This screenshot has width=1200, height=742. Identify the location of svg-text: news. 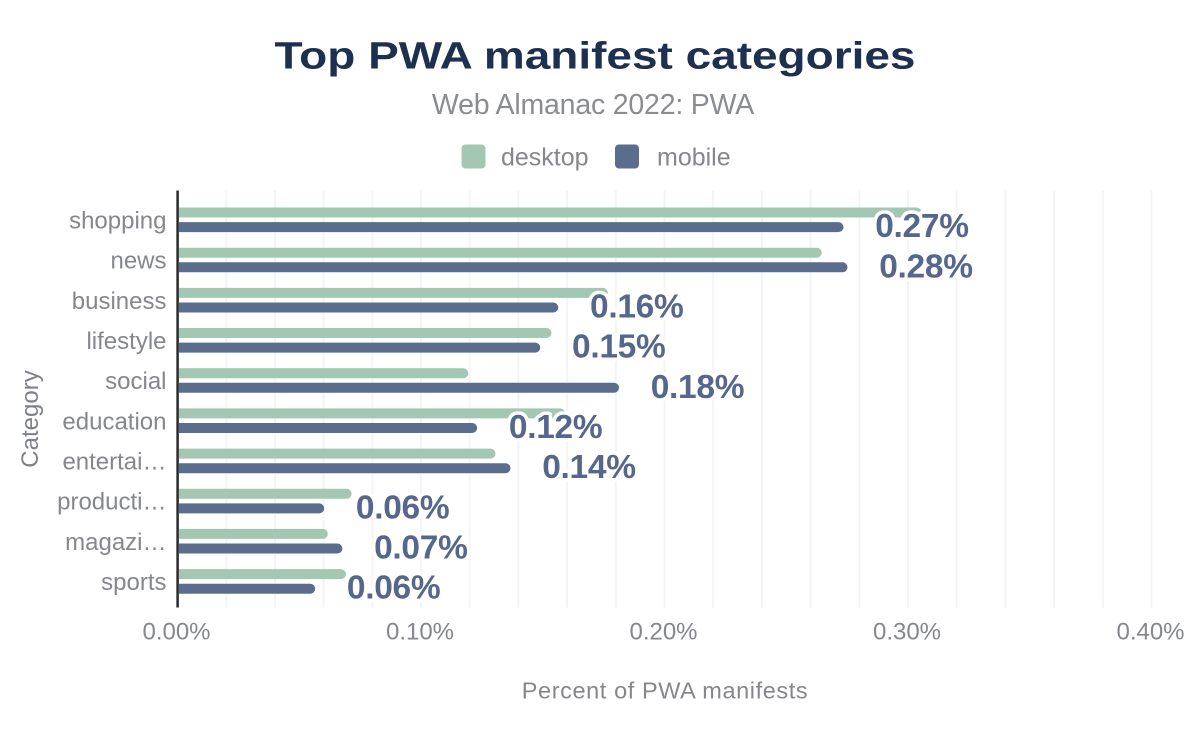
(138, 261).